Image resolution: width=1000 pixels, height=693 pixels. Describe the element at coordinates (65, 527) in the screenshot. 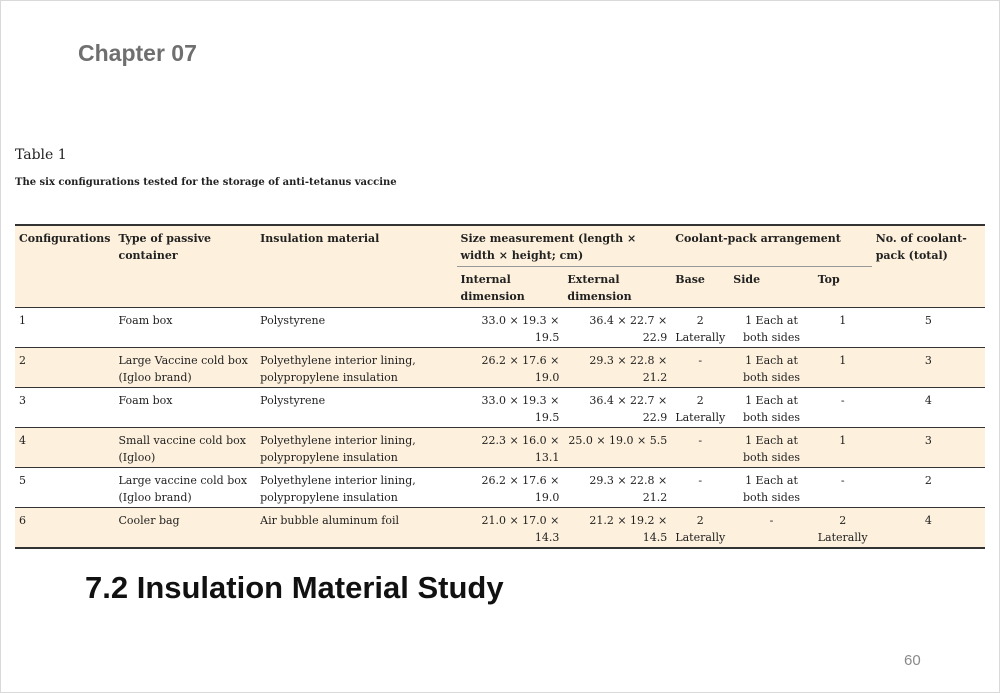

I see `cell-config: 6` at that location.